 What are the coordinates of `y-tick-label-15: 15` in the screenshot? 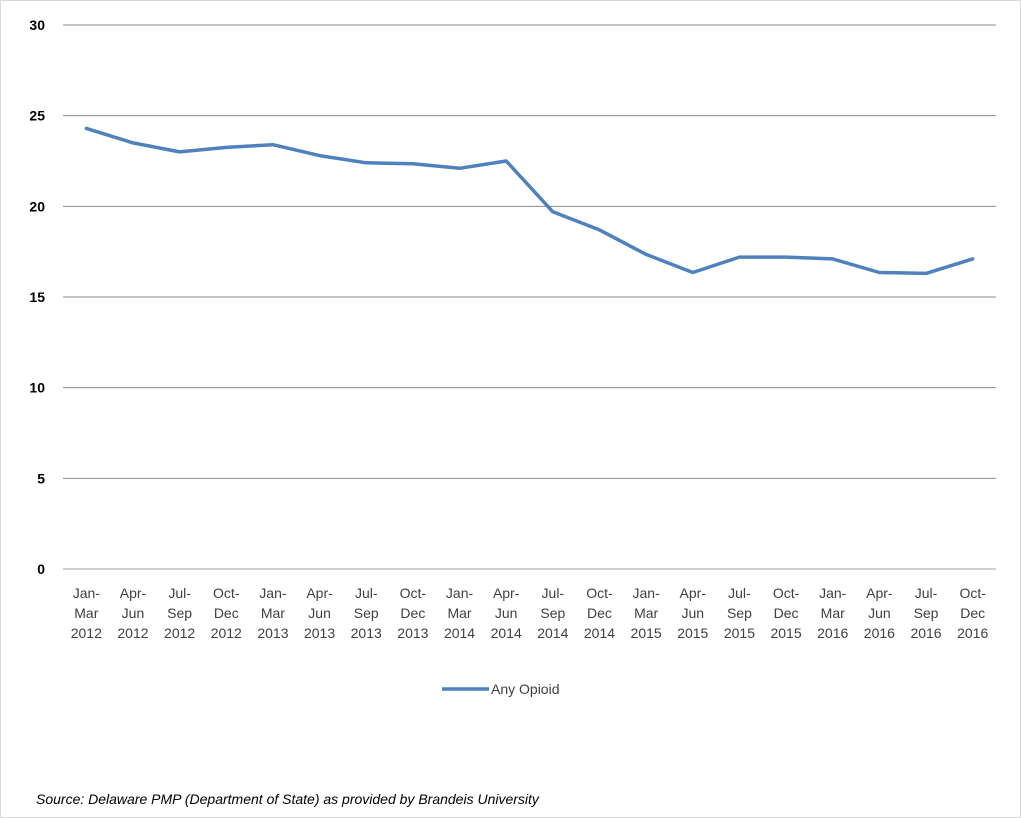 It's located at (37, 297).